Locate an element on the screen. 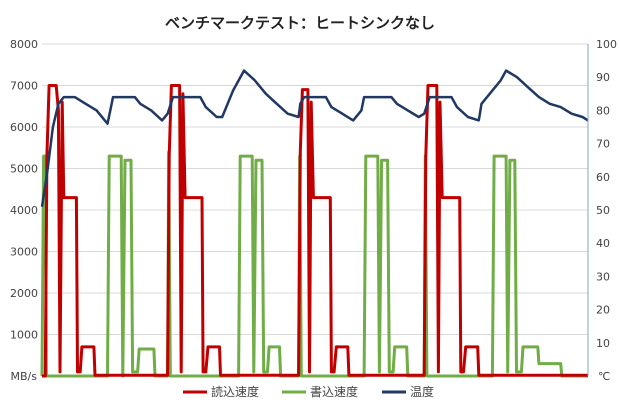 Image resolution: width=620 pixels, height=405 pixels. left-tick-label: 7000 is located at coordinates (24, 86).